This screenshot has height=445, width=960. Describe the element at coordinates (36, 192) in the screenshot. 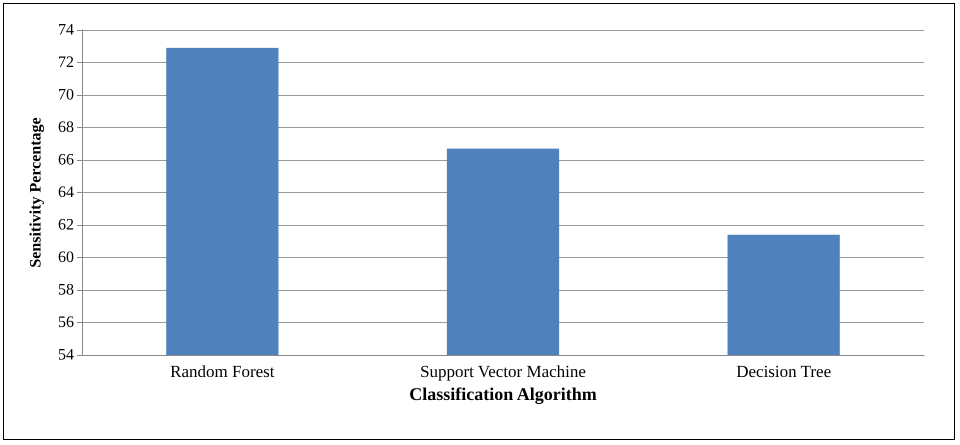

I see `y-axis-title: Sensitivity Percentage` at that location.